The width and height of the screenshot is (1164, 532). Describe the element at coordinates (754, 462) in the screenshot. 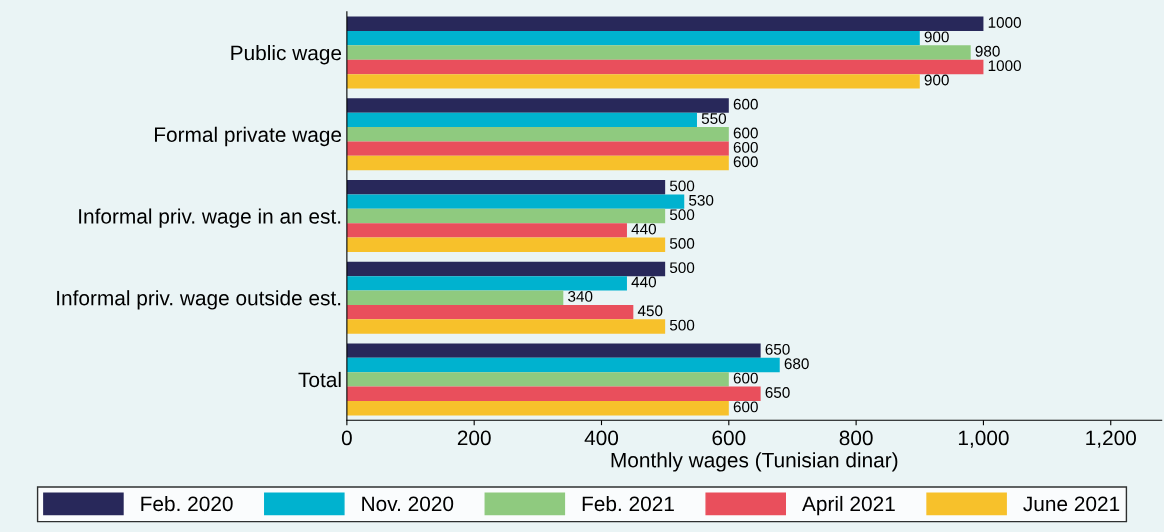

I see `x-axis-title: Monthly wages (Tunisian dinar)` at that location.